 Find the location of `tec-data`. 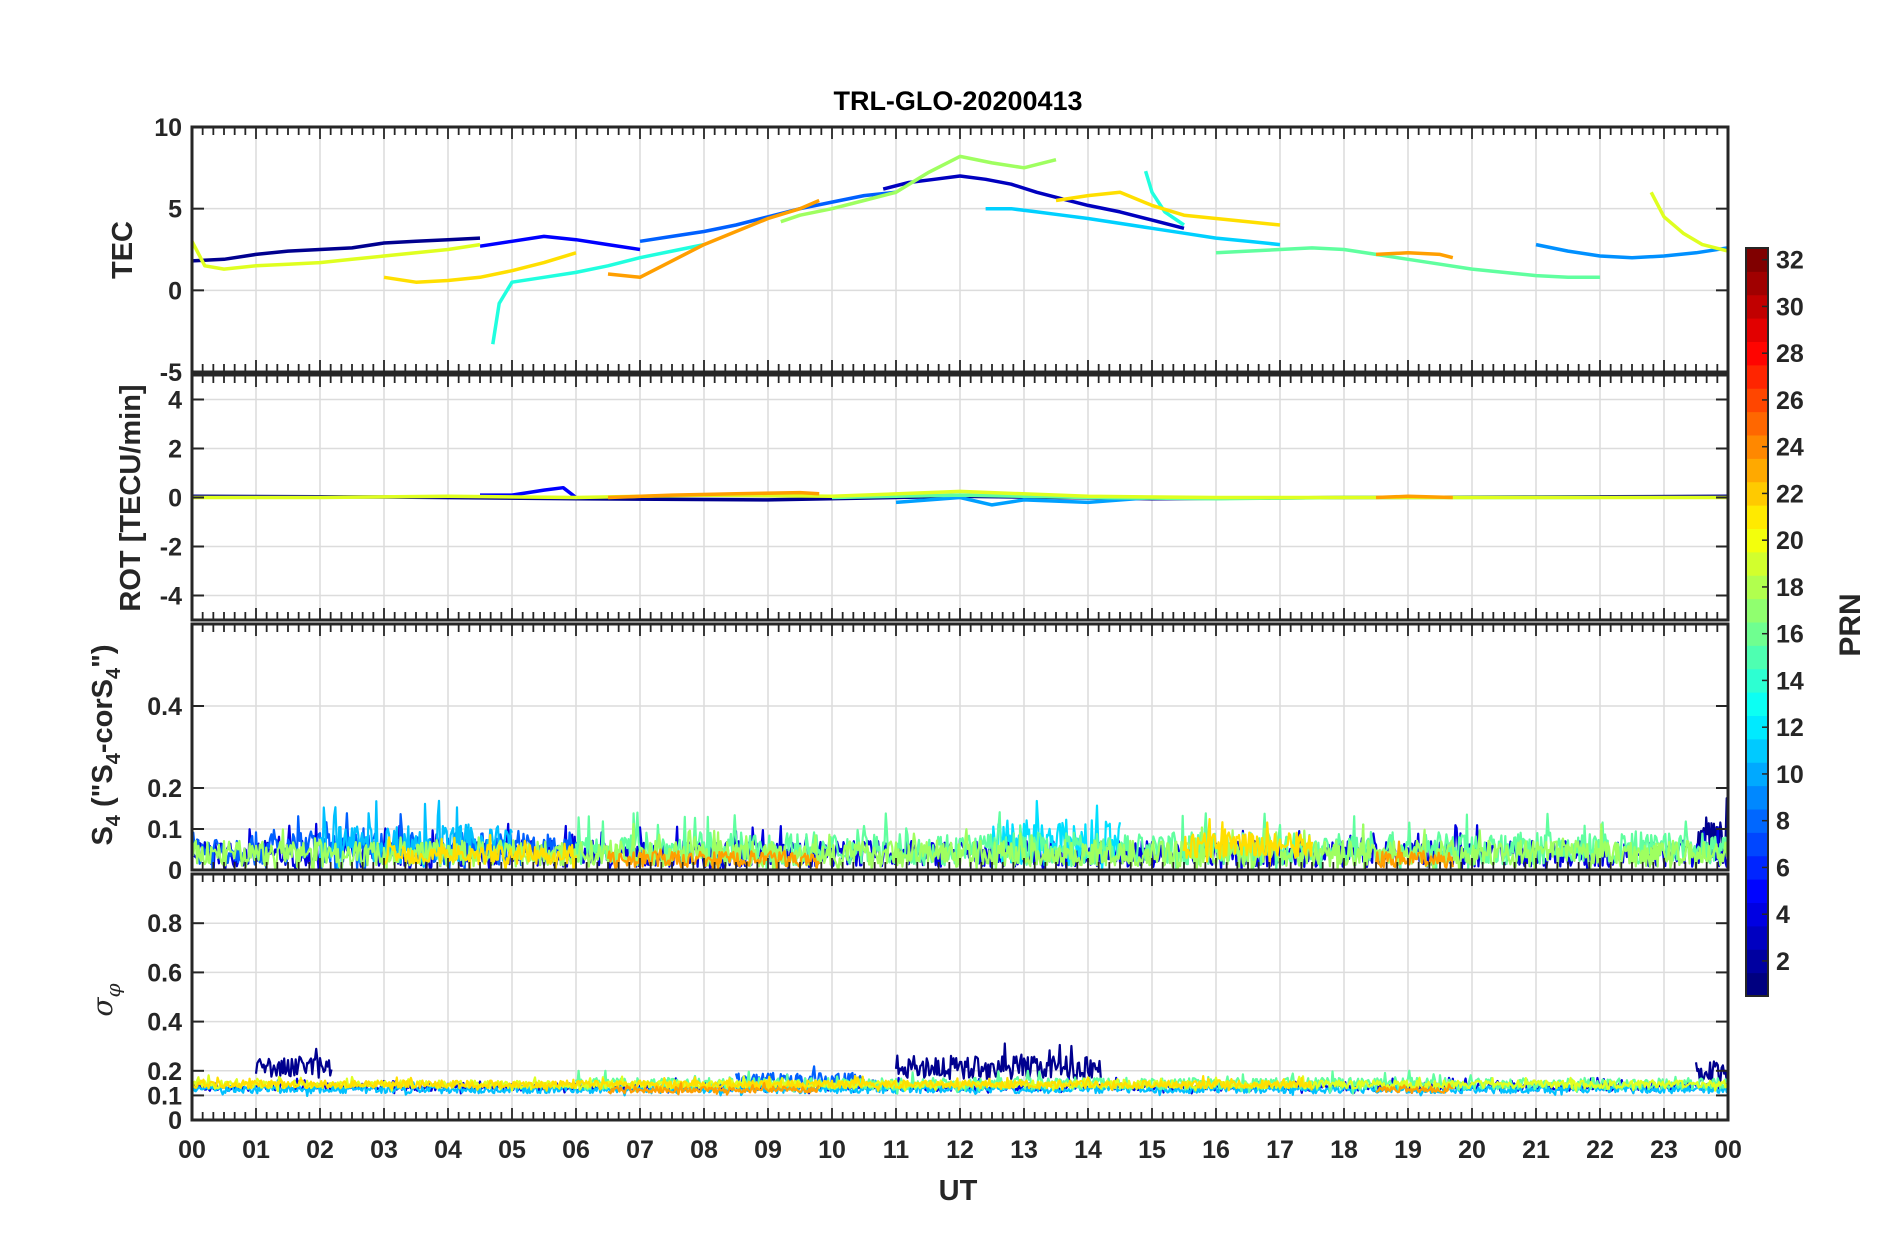

tec-data is located at coordinates (960, 249).